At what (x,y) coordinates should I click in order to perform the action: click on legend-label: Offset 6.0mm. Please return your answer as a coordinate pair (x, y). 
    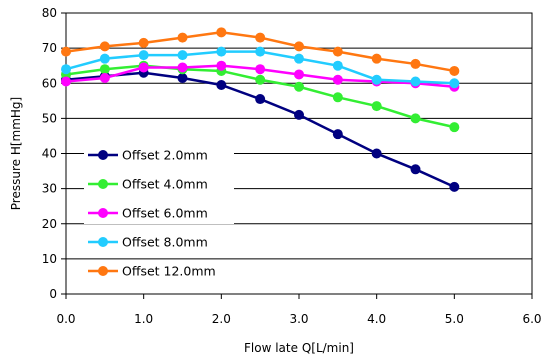
    Looking at the image, I should click on (165, 213).